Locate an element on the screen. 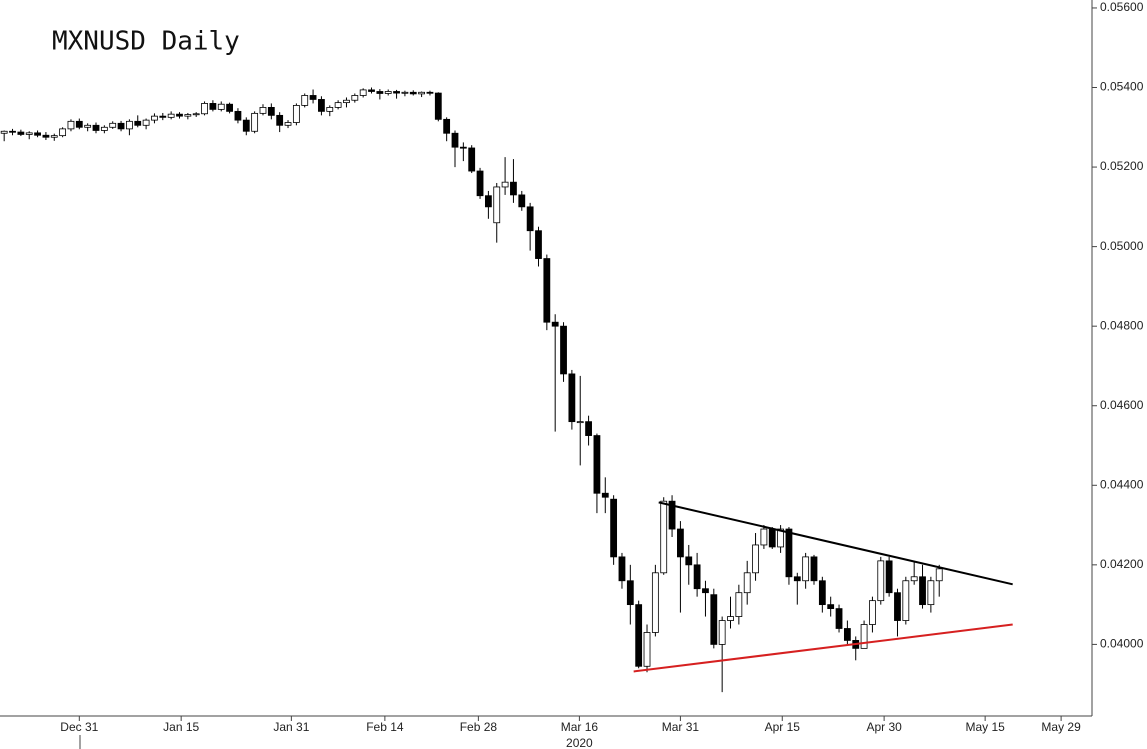 This screenshot has width=1147, height=749. chart-title: MXNUSD Daily is located at coordinates (146, 42).